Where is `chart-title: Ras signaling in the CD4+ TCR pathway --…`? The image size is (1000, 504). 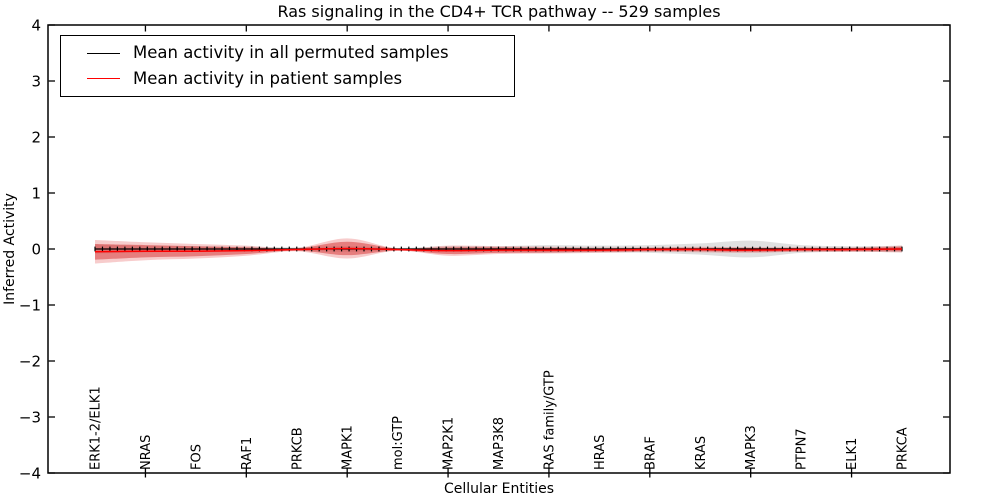 chart-title: Ras signaling in the CD4+ TCR pathway --… is located at coordinates (498, 11).